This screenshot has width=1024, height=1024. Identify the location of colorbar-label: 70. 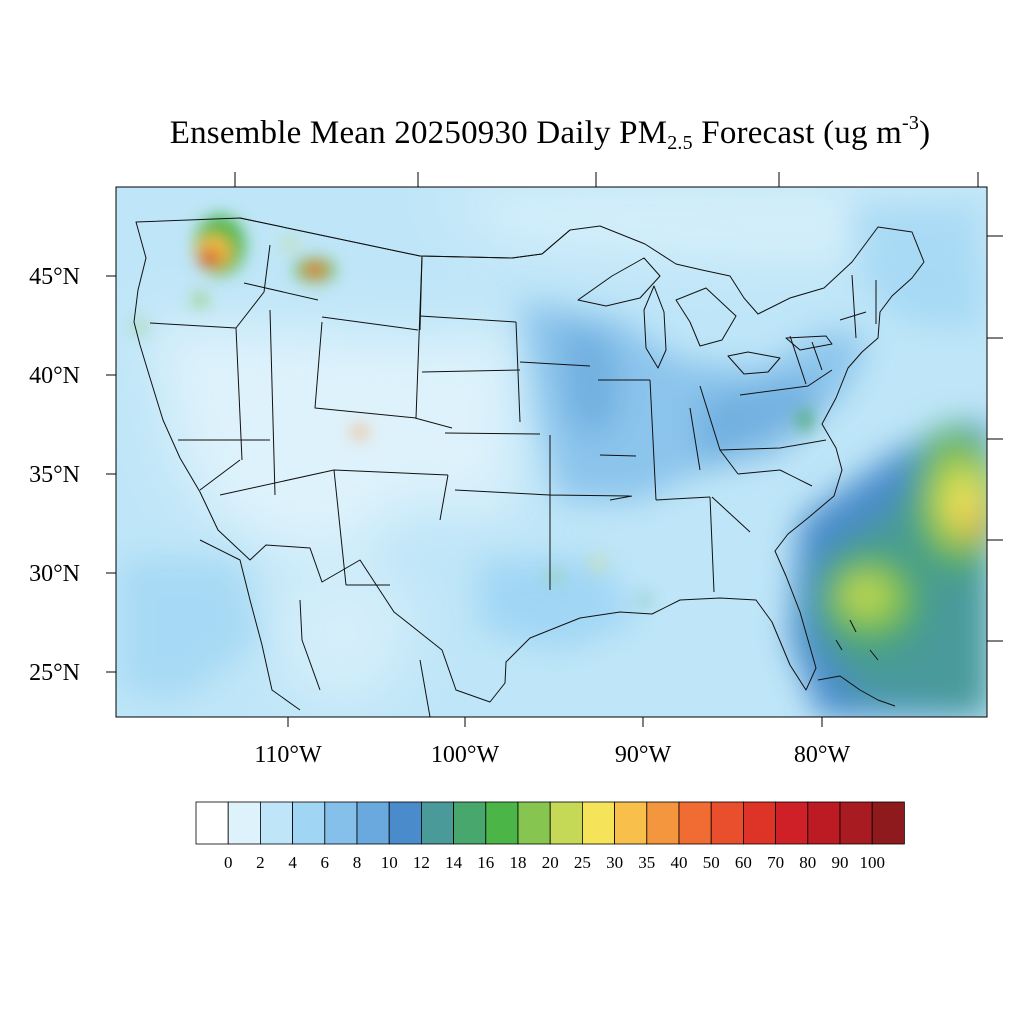
(775, 862).